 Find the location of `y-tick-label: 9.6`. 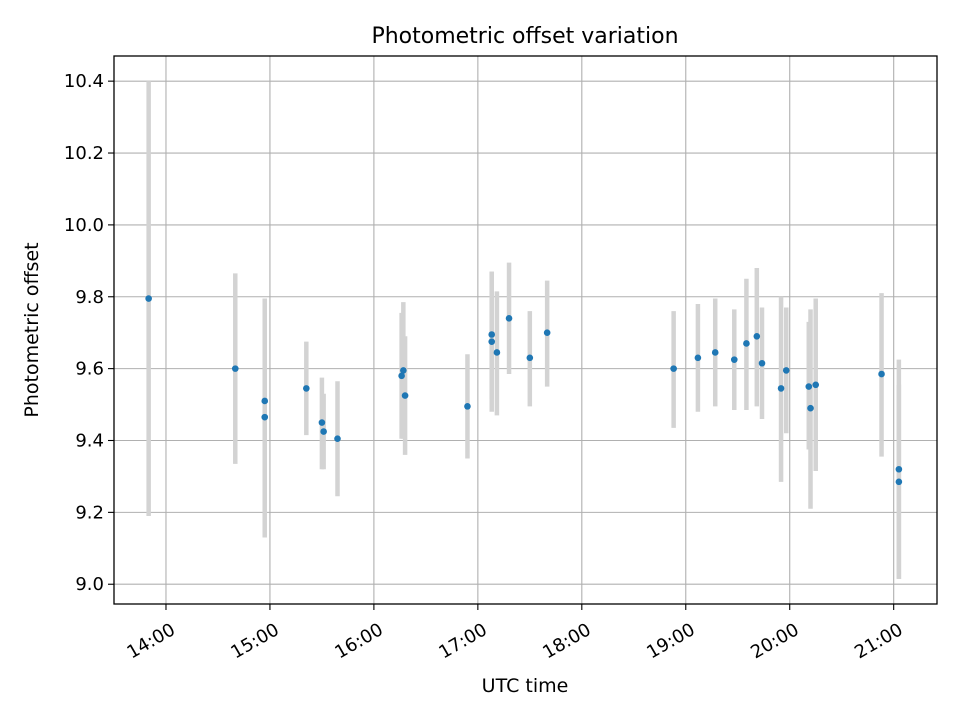

y-tick-label: 9.6 is located at coordinates (89, 369).